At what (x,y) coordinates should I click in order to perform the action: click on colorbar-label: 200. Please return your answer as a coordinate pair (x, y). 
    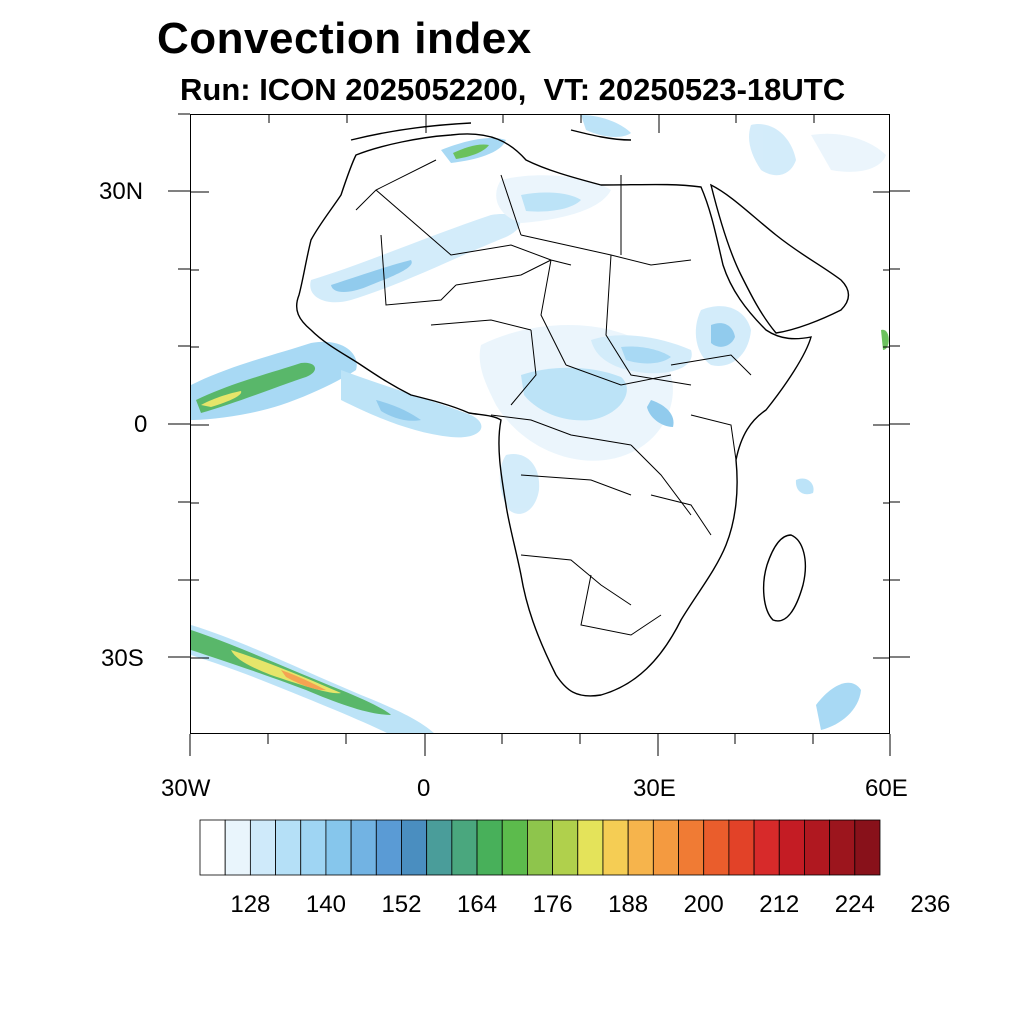
    Looking at the image, I should click on (704, 904).